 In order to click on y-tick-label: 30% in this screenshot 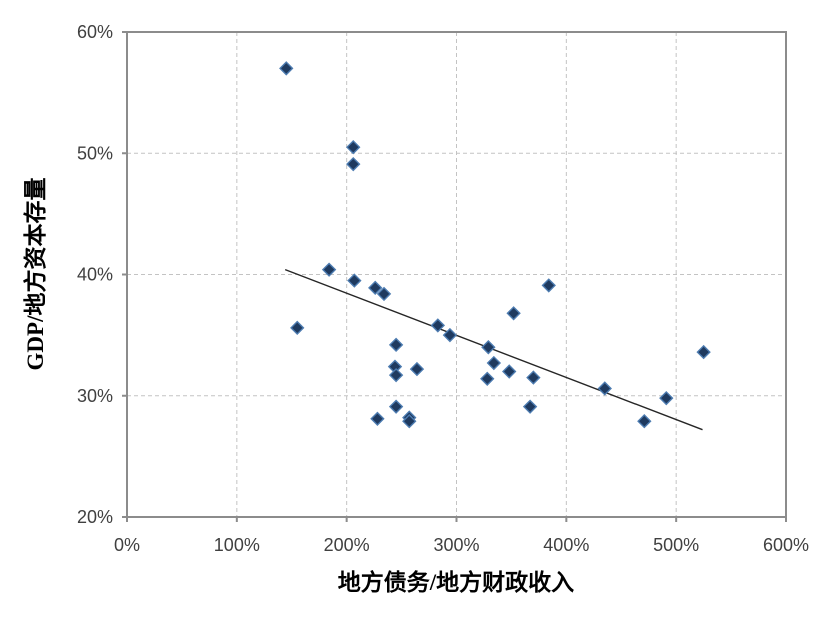, I will do `click(95, 396)`.